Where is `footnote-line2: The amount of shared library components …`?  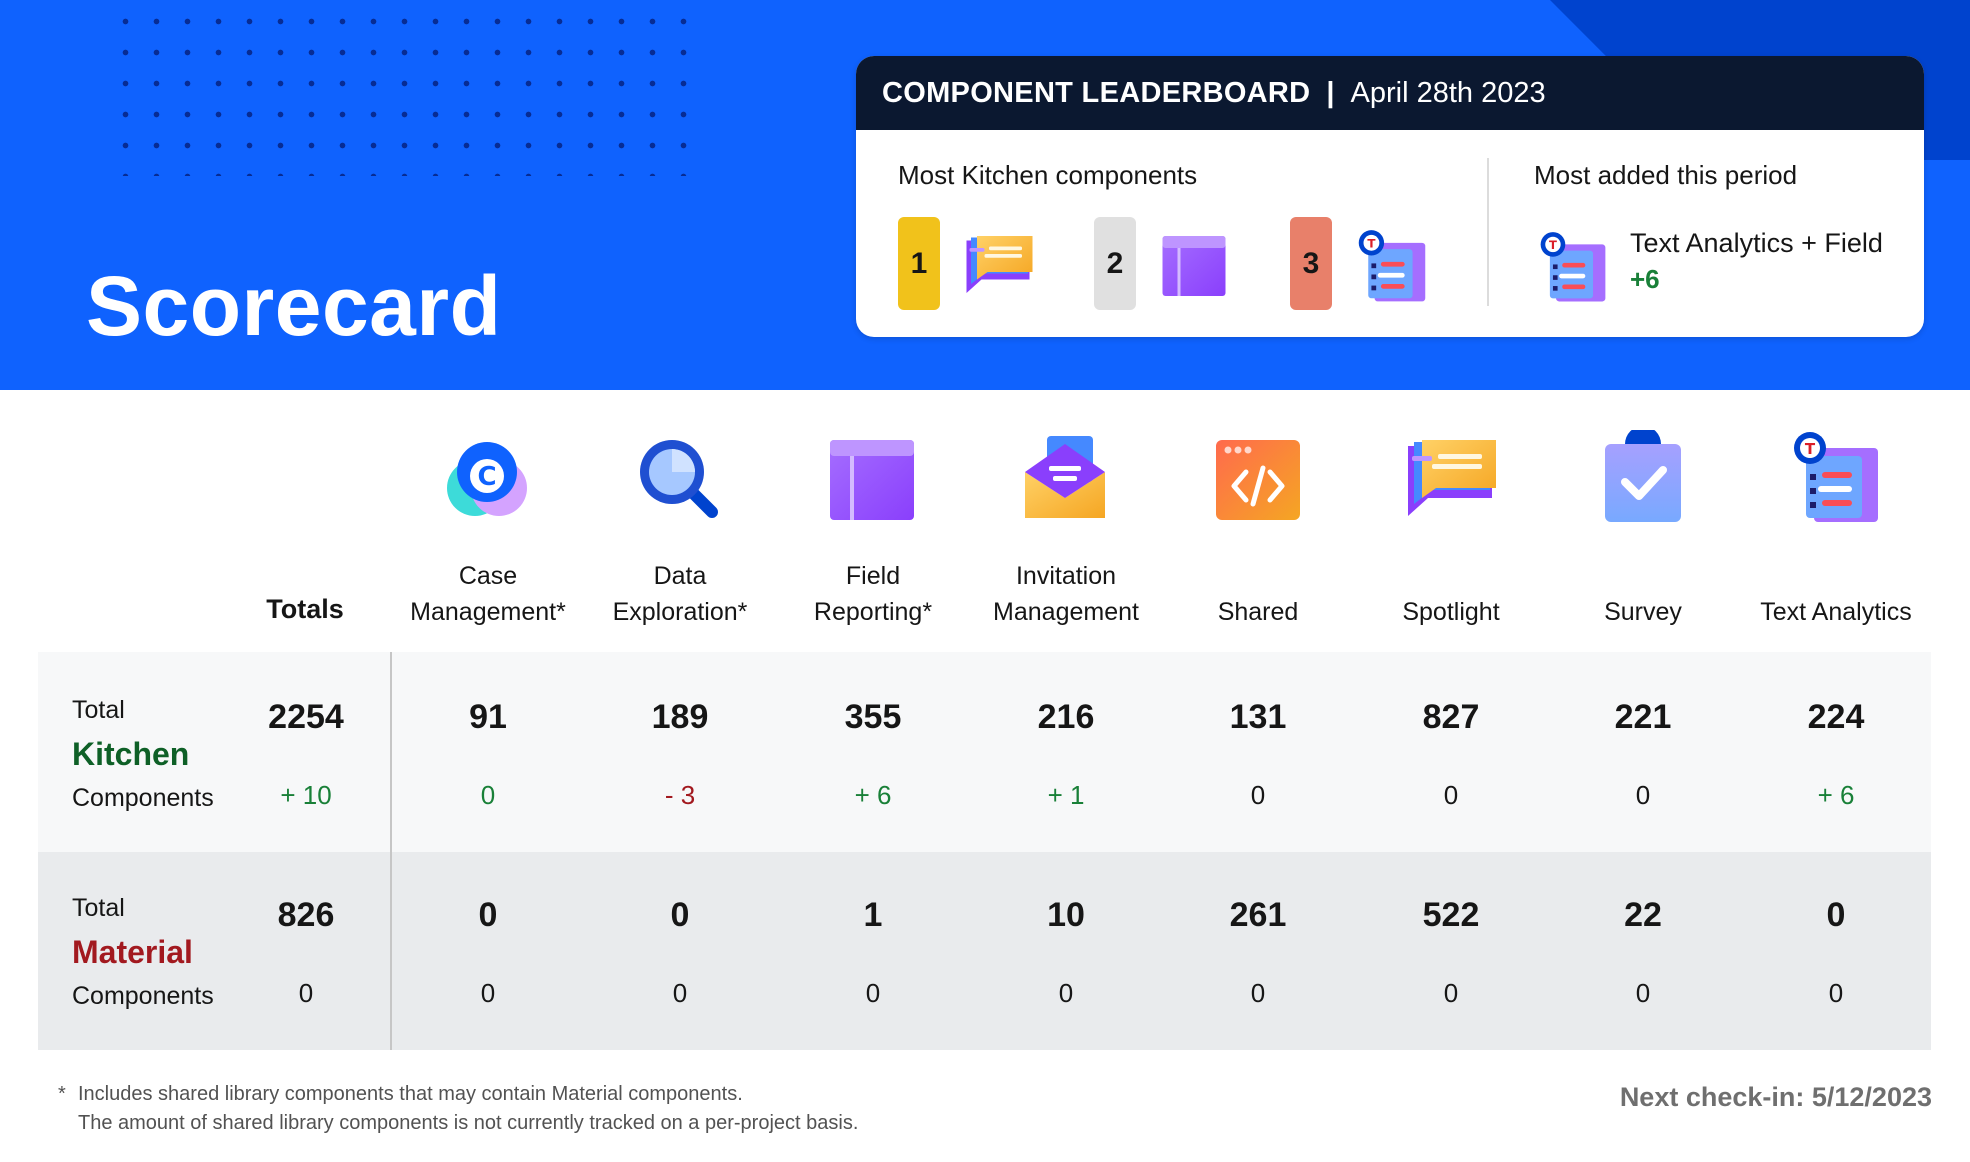
footnote-line2: The amount of shared library components … is located at coordinates (468, 1123).